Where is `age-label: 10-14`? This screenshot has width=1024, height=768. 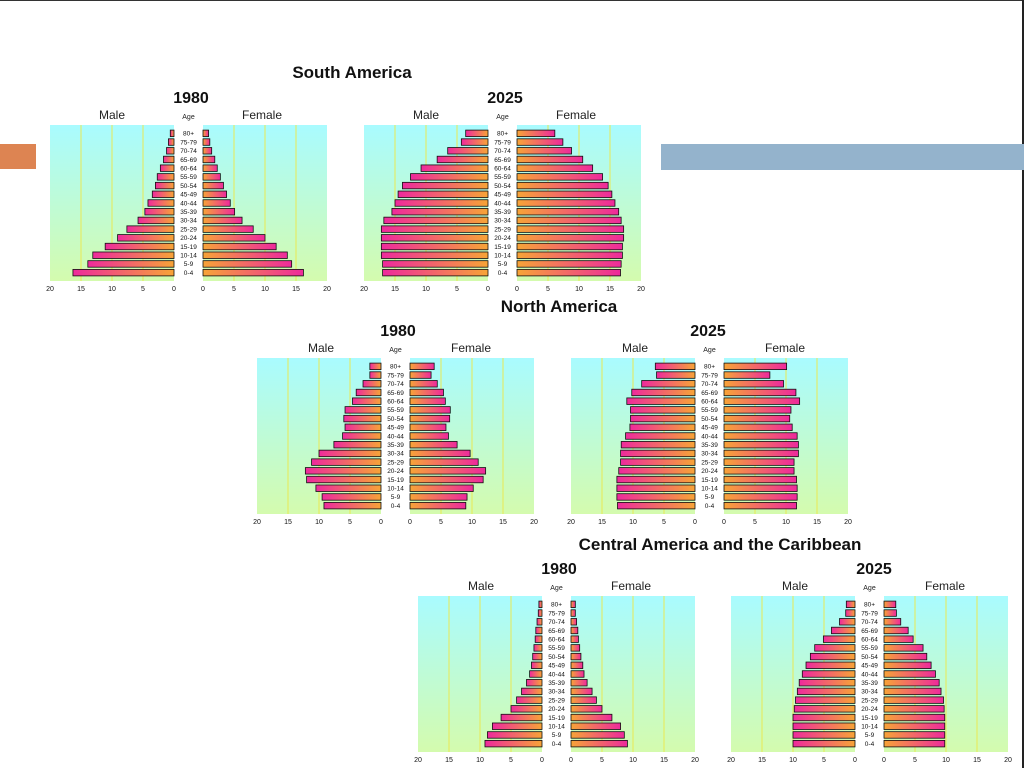 age-label: 10-14 is located at coordinates (869, 727).